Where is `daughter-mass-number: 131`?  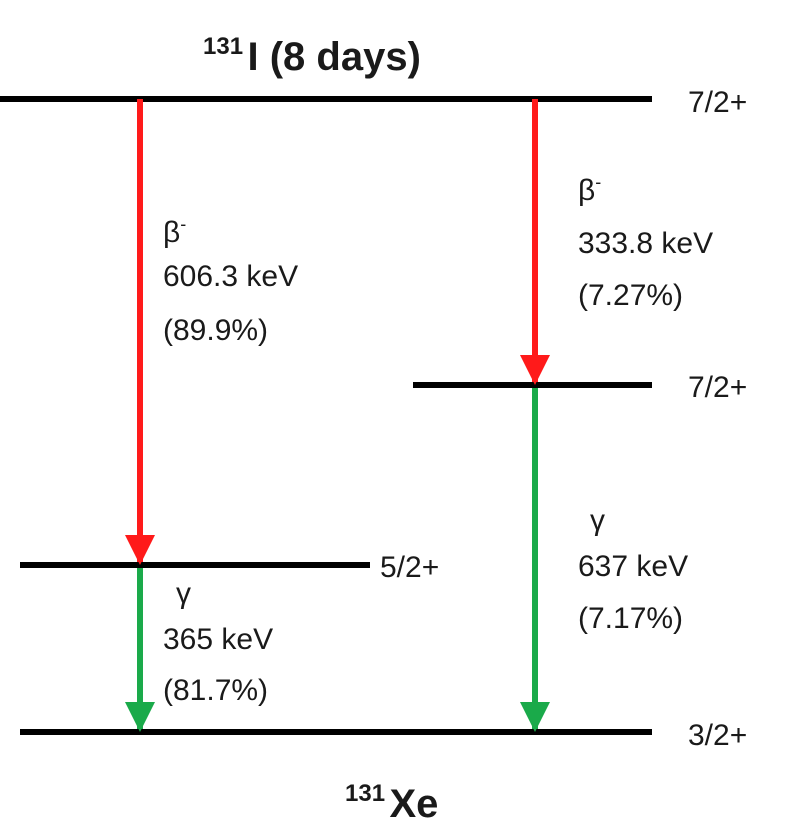
daughter-mass-number: 131 is located at coordinates (365, 793).